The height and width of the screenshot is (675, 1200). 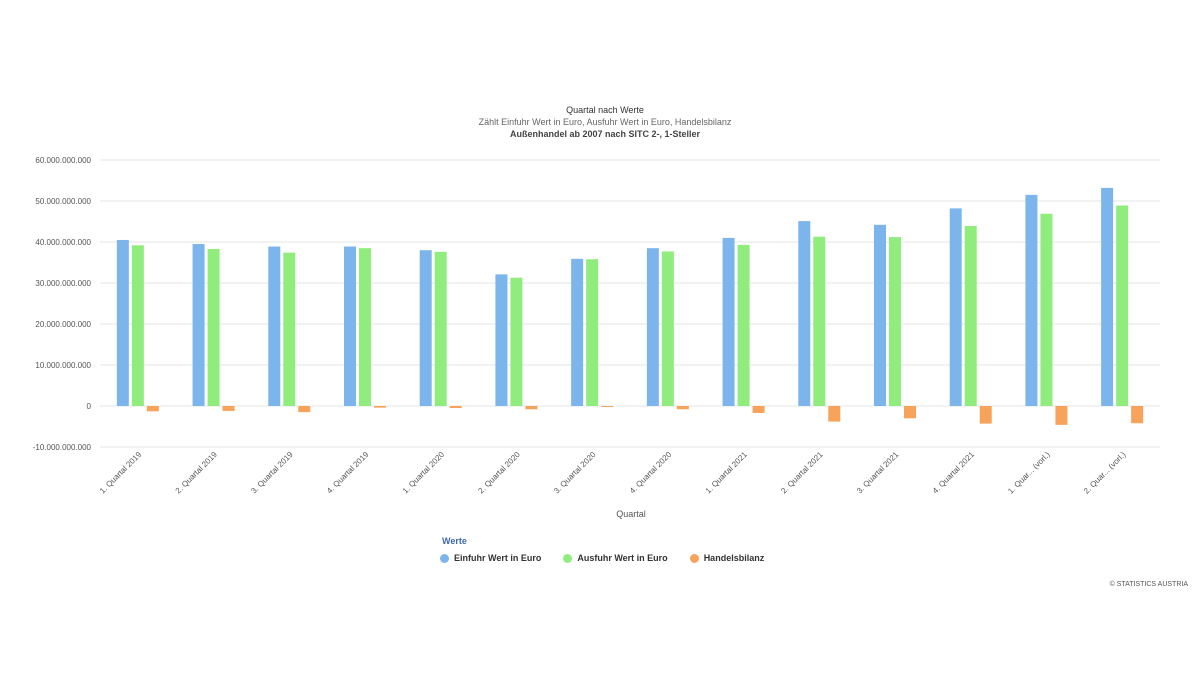 I want to click on x-tick-label: 3. Quartal 2020, so click(x=575, y=473).